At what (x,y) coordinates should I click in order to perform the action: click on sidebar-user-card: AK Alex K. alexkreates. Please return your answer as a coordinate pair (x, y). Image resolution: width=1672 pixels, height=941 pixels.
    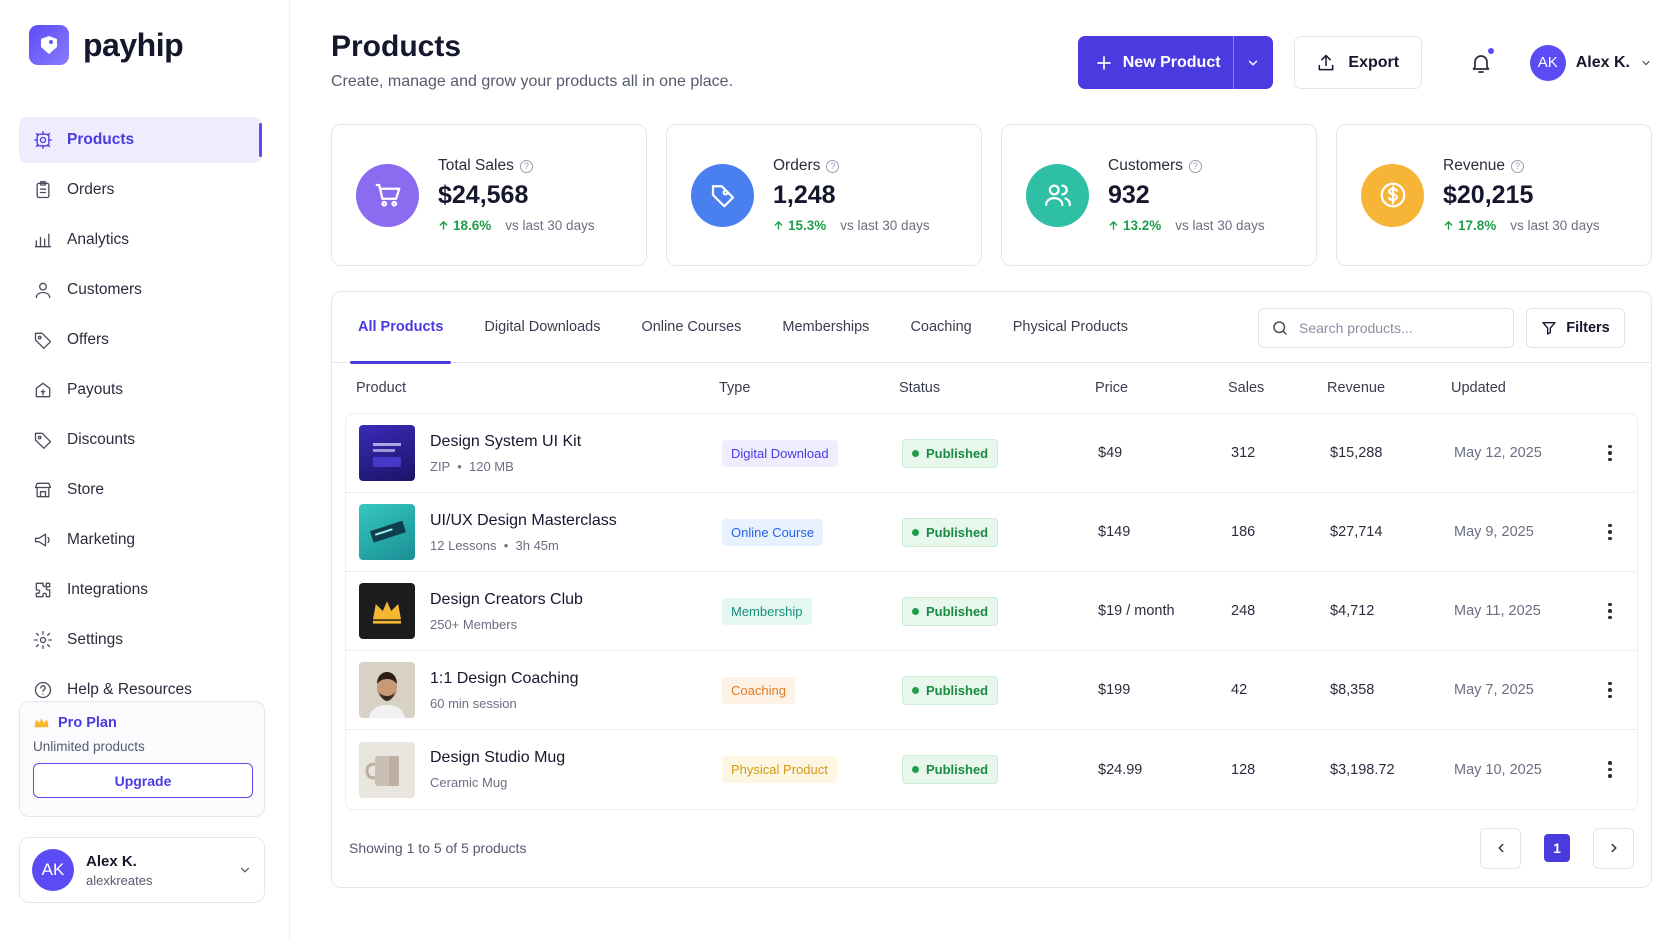
    Looking at the image, I should click on (142, 870).